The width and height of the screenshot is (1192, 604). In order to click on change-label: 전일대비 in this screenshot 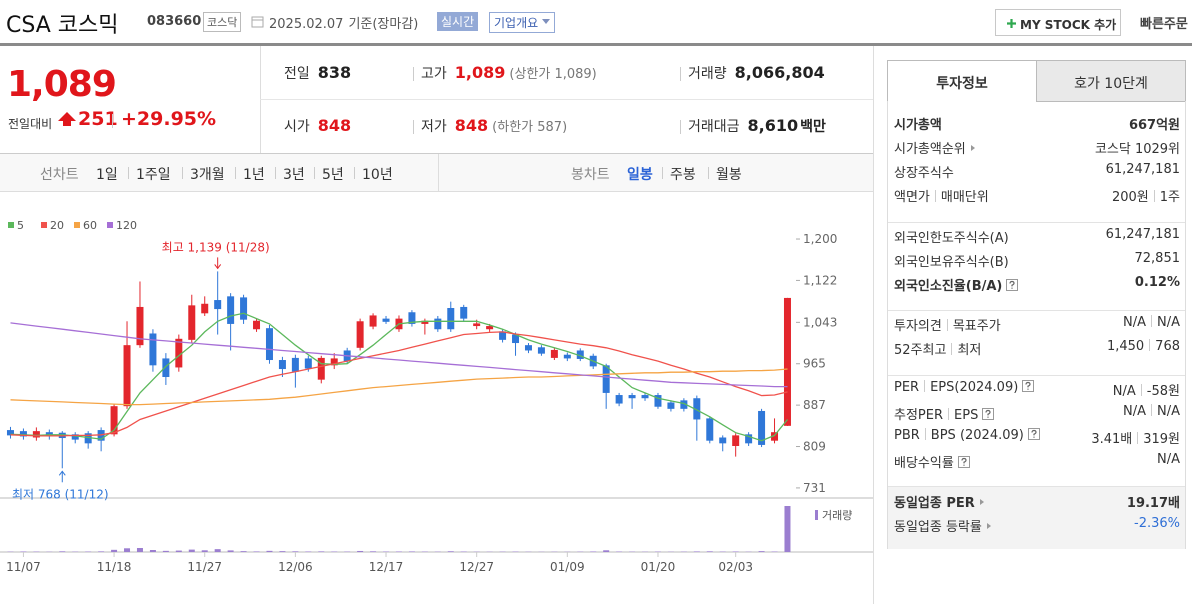, I will do `click(30, 124)`.